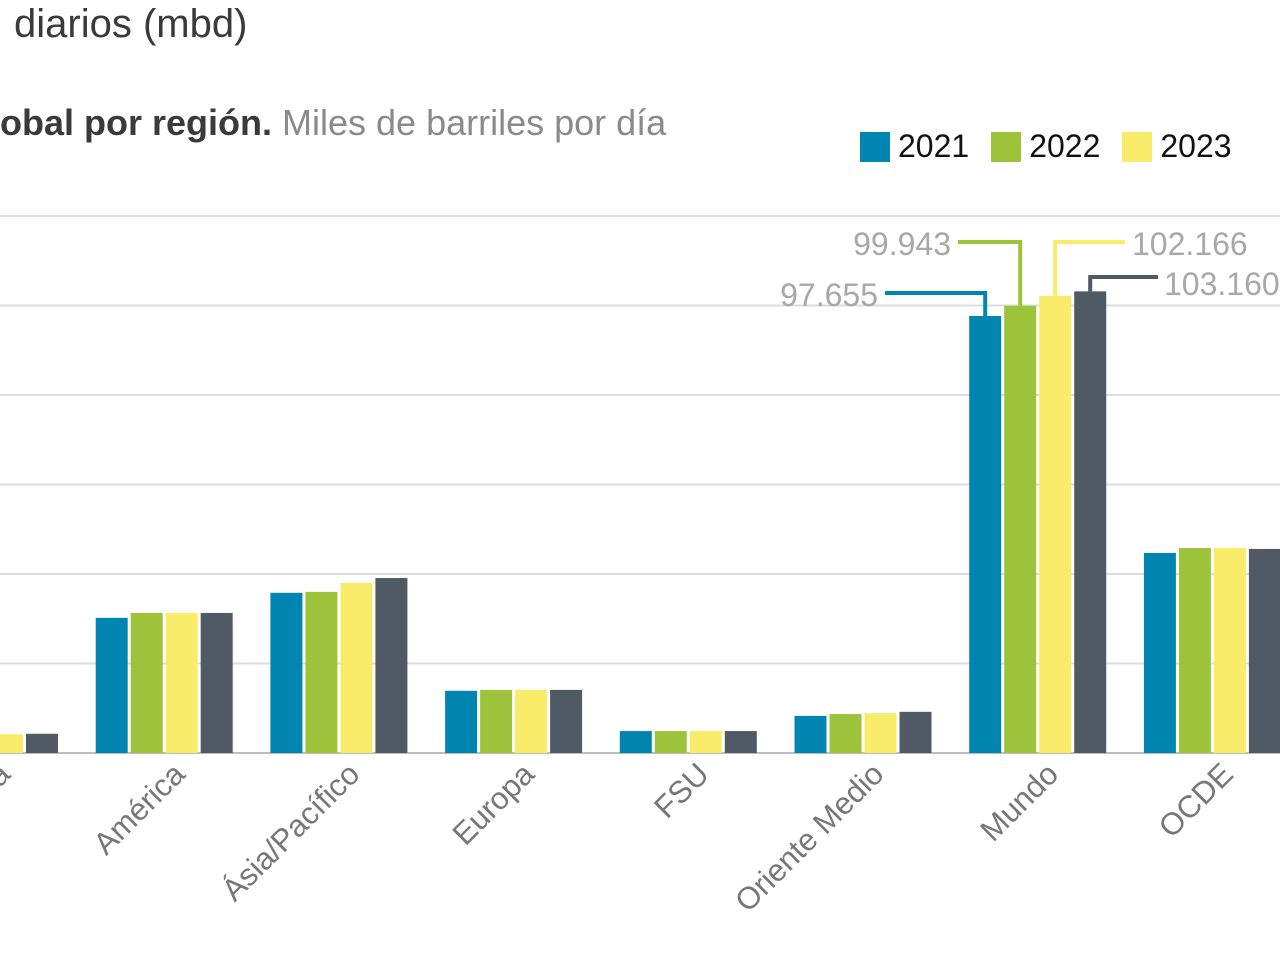 This screenshot has height=960, width=1280. What do you see at coordinates (290, 831) in the screenshot?
I see `x-tick-label: Ásia/Pacífico` at bounding box center [290, 831].